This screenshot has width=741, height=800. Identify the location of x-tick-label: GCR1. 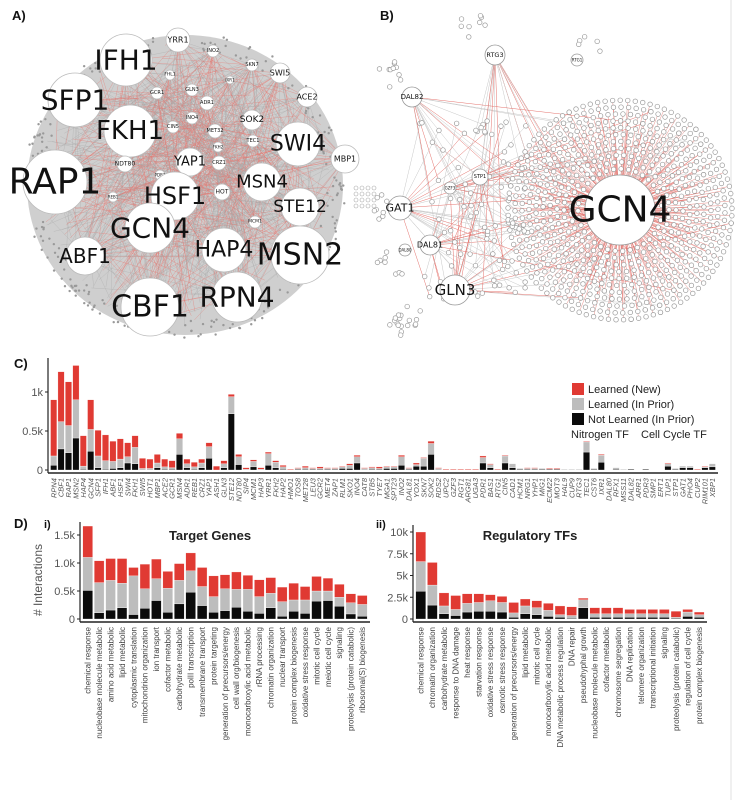
(172, 488).